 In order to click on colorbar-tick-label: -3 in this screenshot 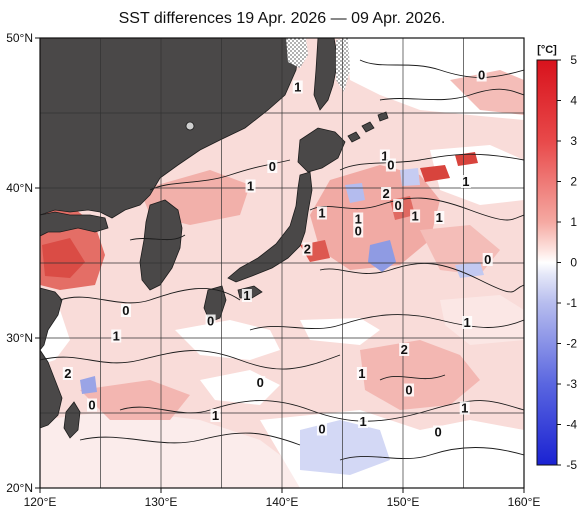, I will do `click(571, 384)`.